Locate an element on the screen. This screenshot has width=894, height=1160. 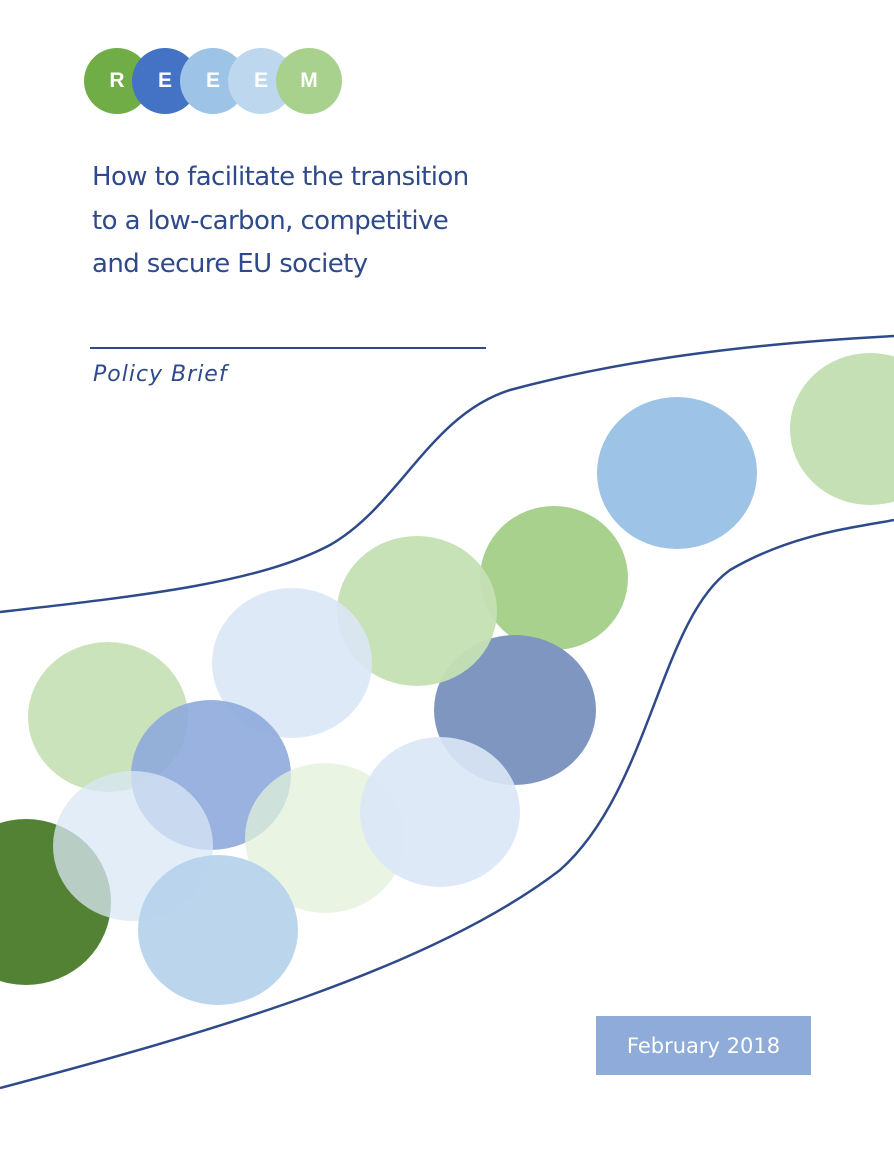
logo-letter: R is located at coordinates (117, 80).